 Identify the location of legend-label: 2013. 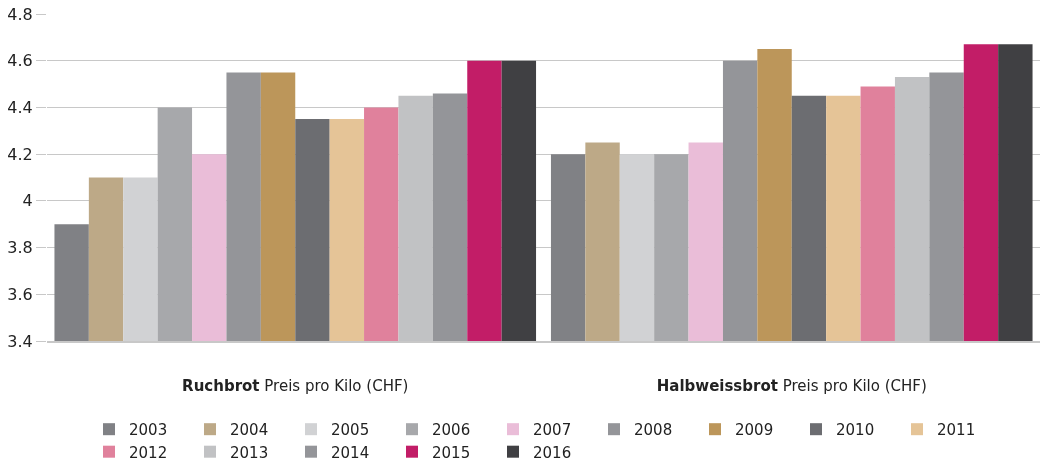
(249, 452).